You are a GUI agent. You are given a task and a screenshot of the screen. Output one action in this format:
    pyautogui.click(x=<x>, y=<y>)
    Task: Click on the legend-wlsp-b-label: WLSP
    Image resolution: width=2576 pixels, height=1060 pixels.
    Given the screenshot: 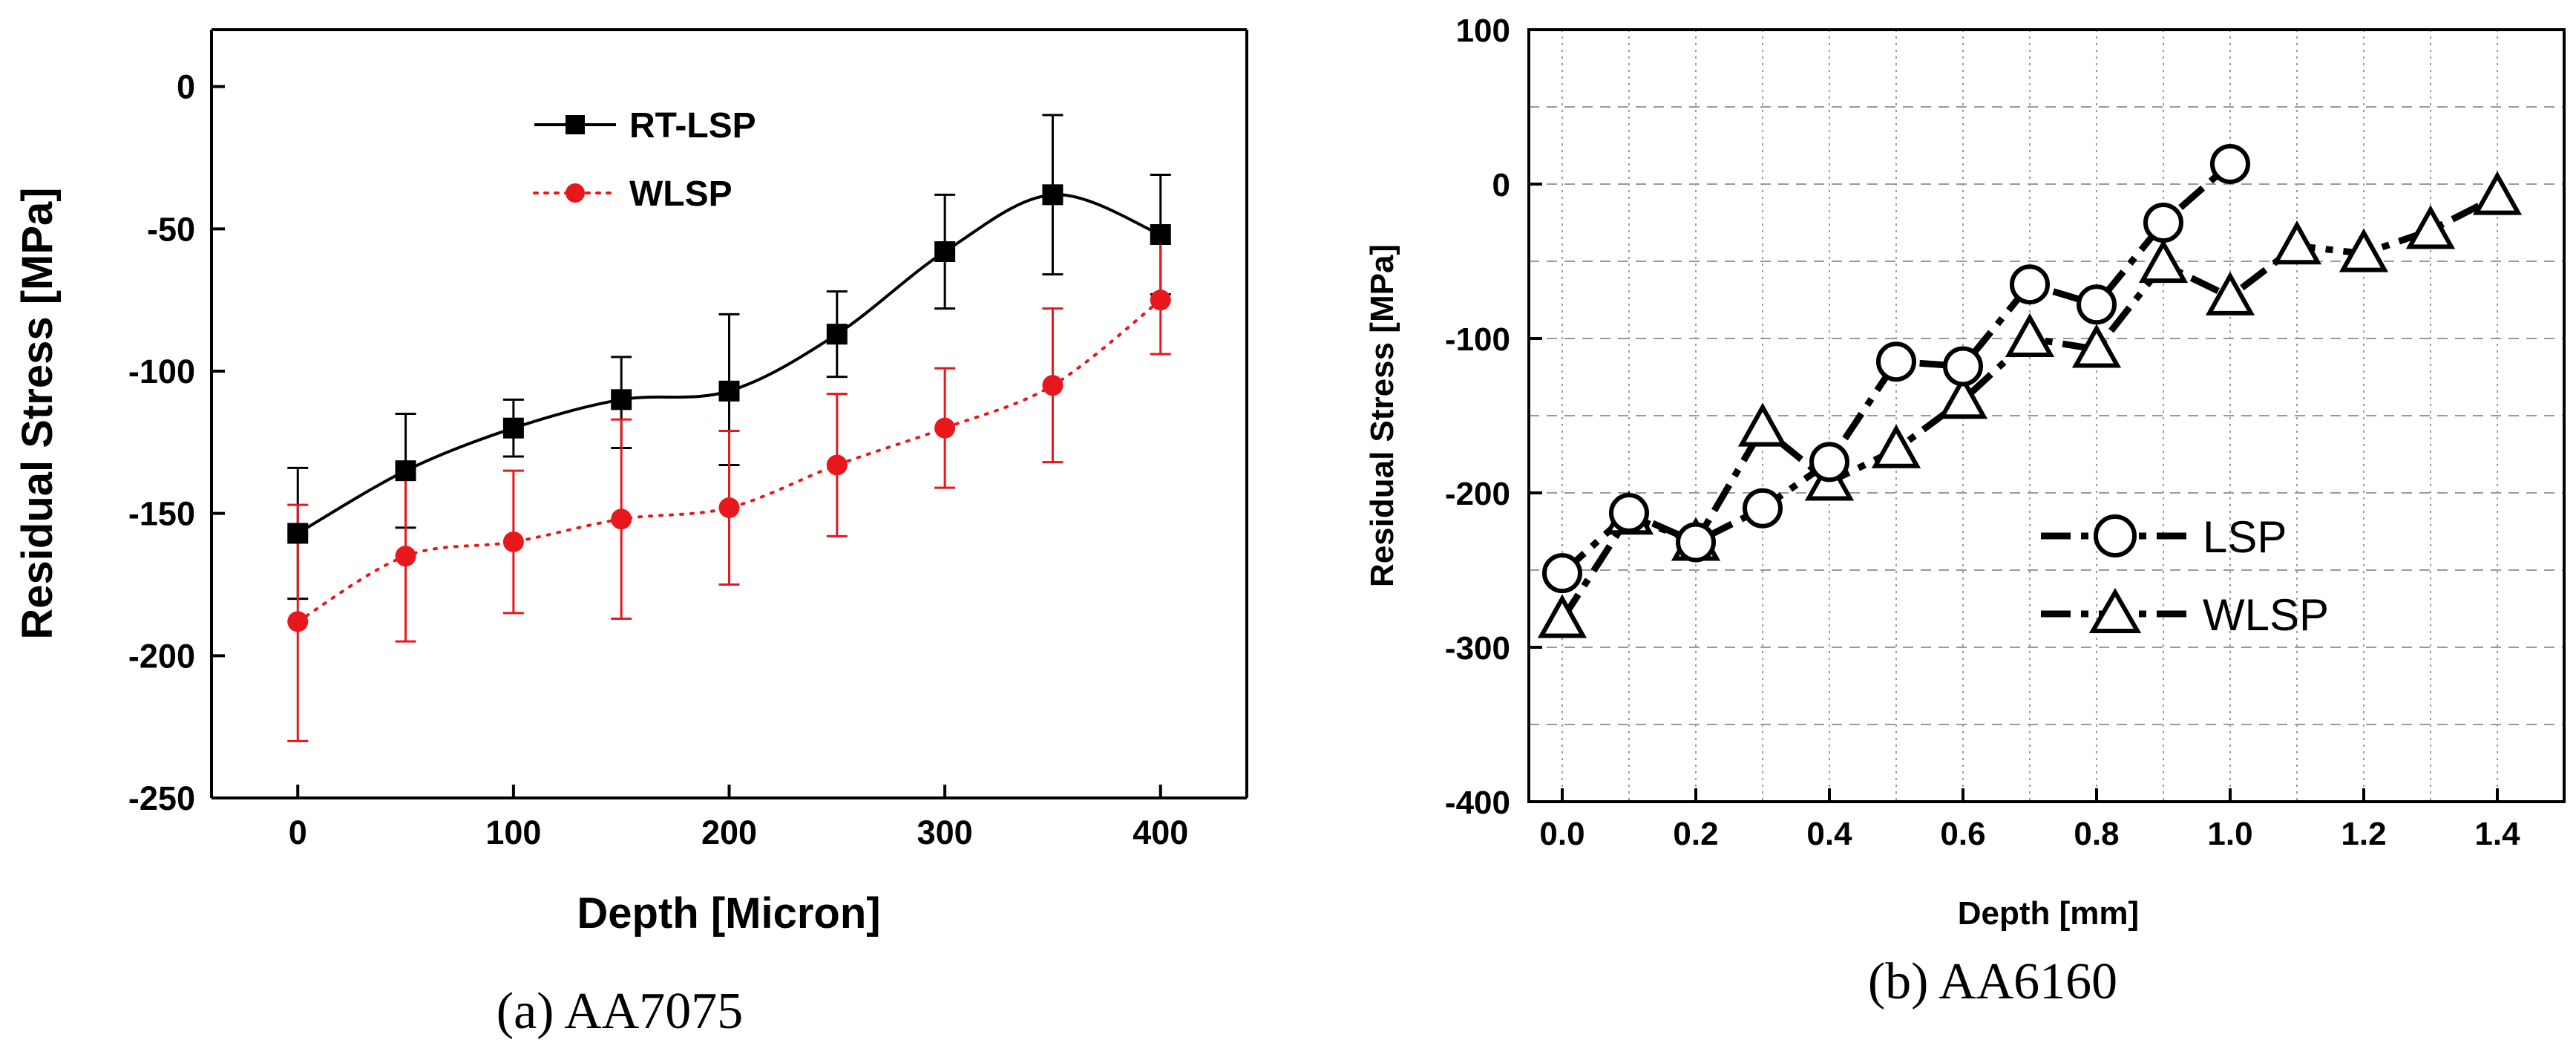 What is the action you would take?
    pyautogui.click(x=2266, y=615)
    